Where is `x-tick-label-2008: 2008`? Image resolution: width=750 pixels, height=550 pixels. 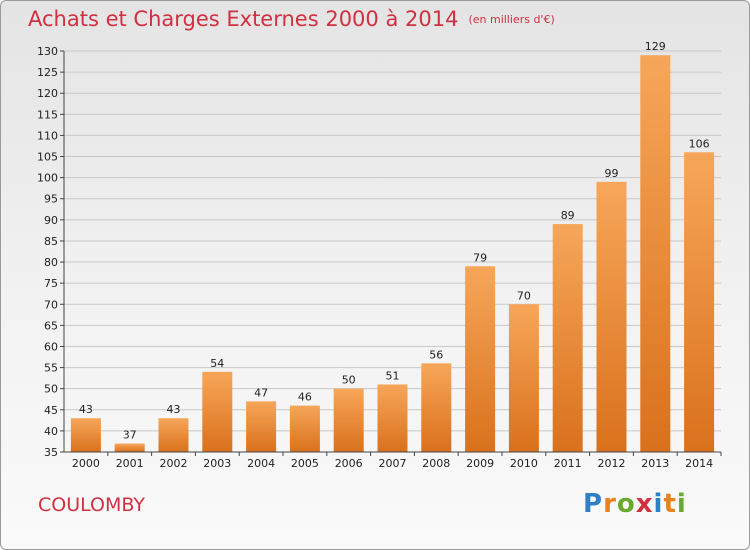
x-tick-label-2008: 2008 is located at coordinates (436, 463).